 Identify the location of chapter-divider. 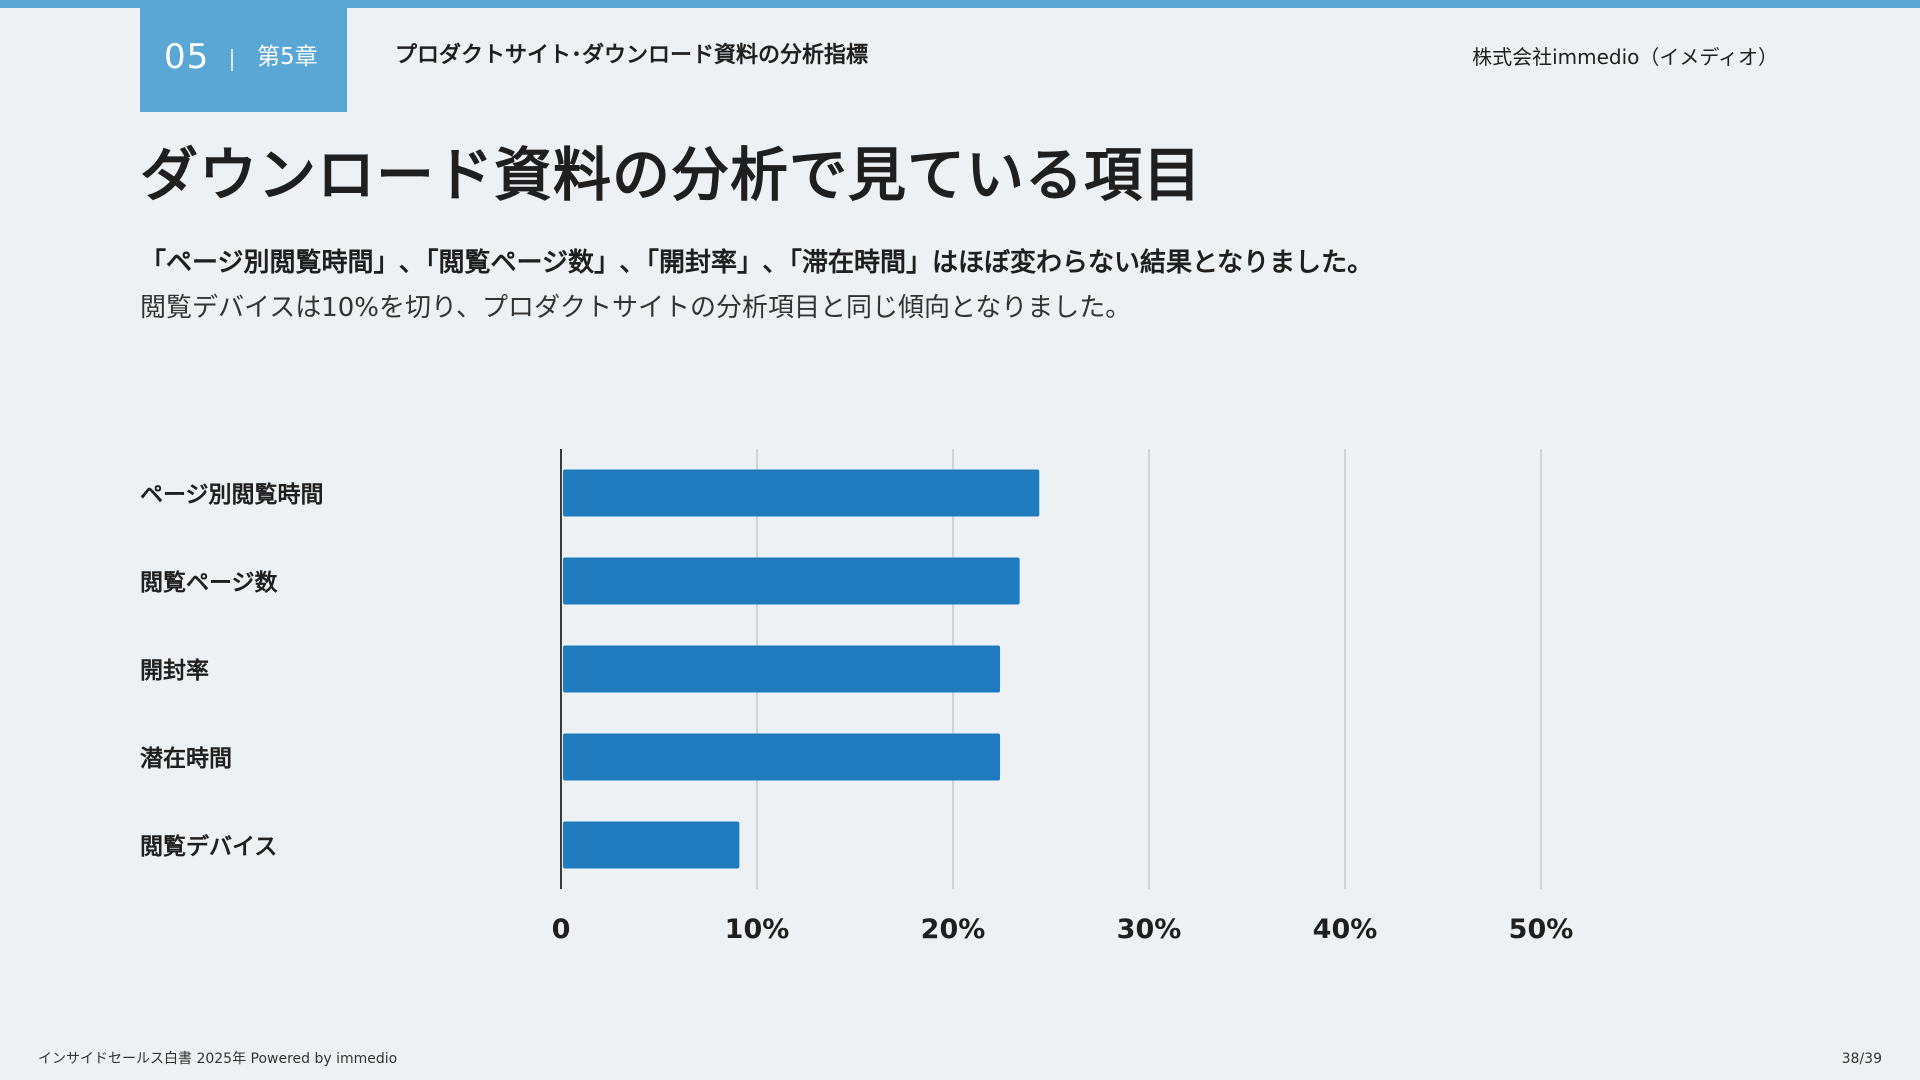
(232, 60).